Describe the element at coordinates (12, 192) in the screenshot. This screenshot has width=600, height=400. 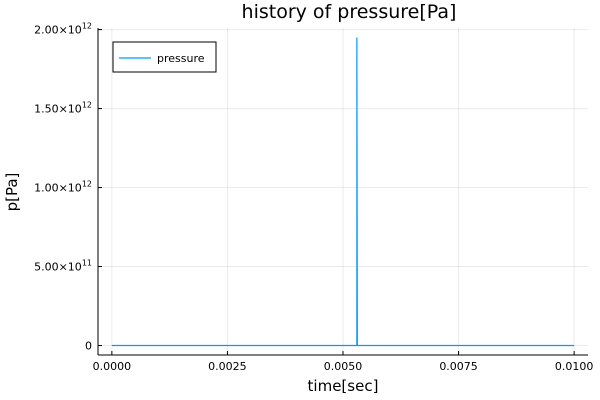
I see `y-axis-label: p[Pa]` at that location.